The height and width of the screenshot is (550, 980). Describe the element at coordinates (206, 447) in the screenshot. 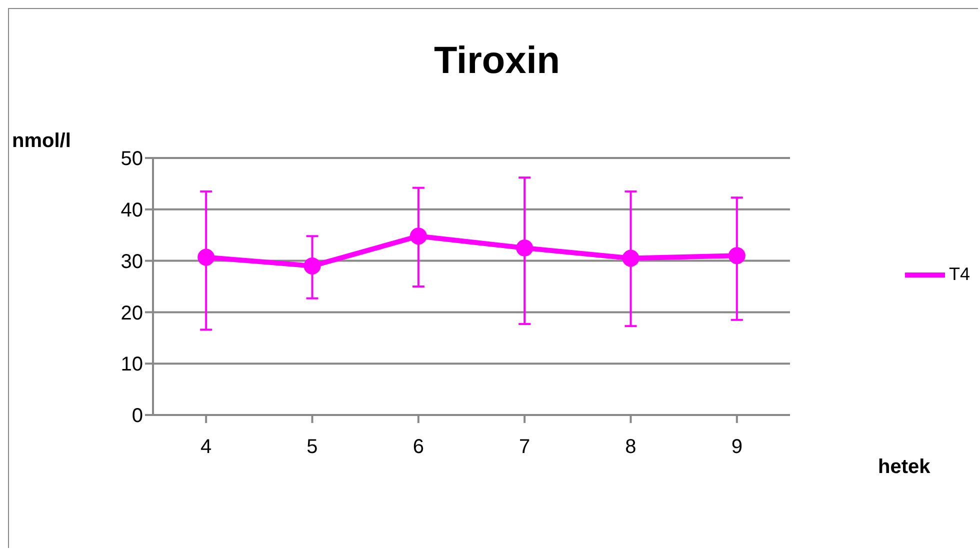

I see `x-tick-label: 4` at that location.